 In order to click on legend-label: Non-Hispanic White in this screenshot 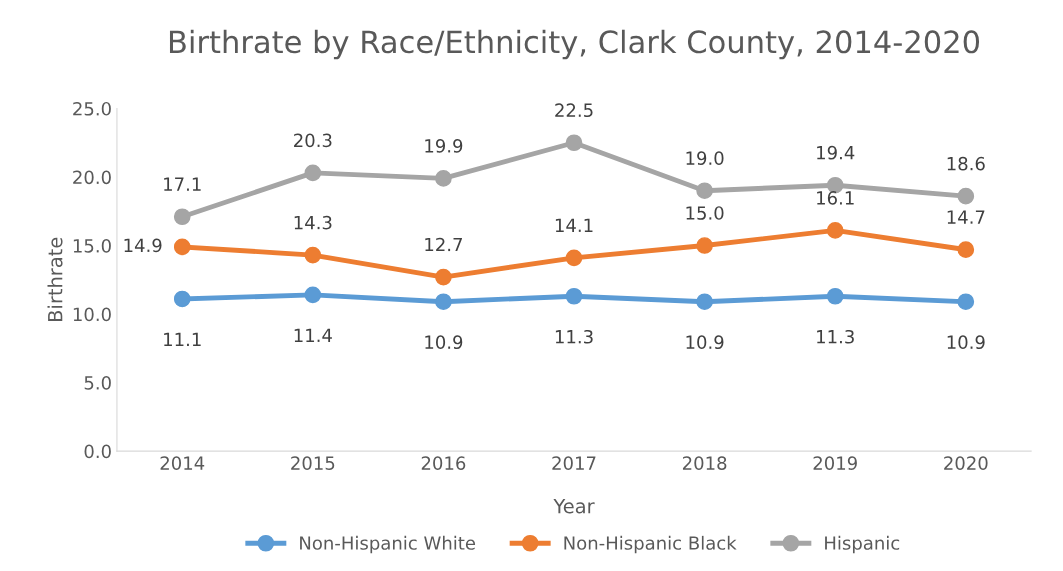, I will do `click(388, 544)`.